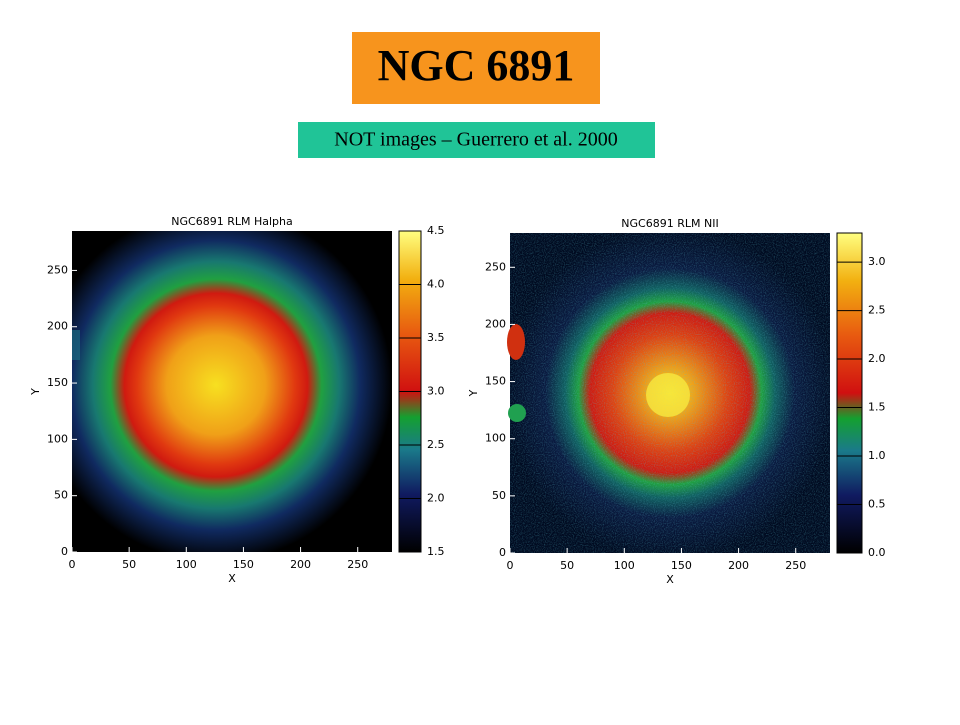 The width and height of the screenshot is (960, 725). I want to click on colorbar-tick-label: 4.0, so click(436, 284).